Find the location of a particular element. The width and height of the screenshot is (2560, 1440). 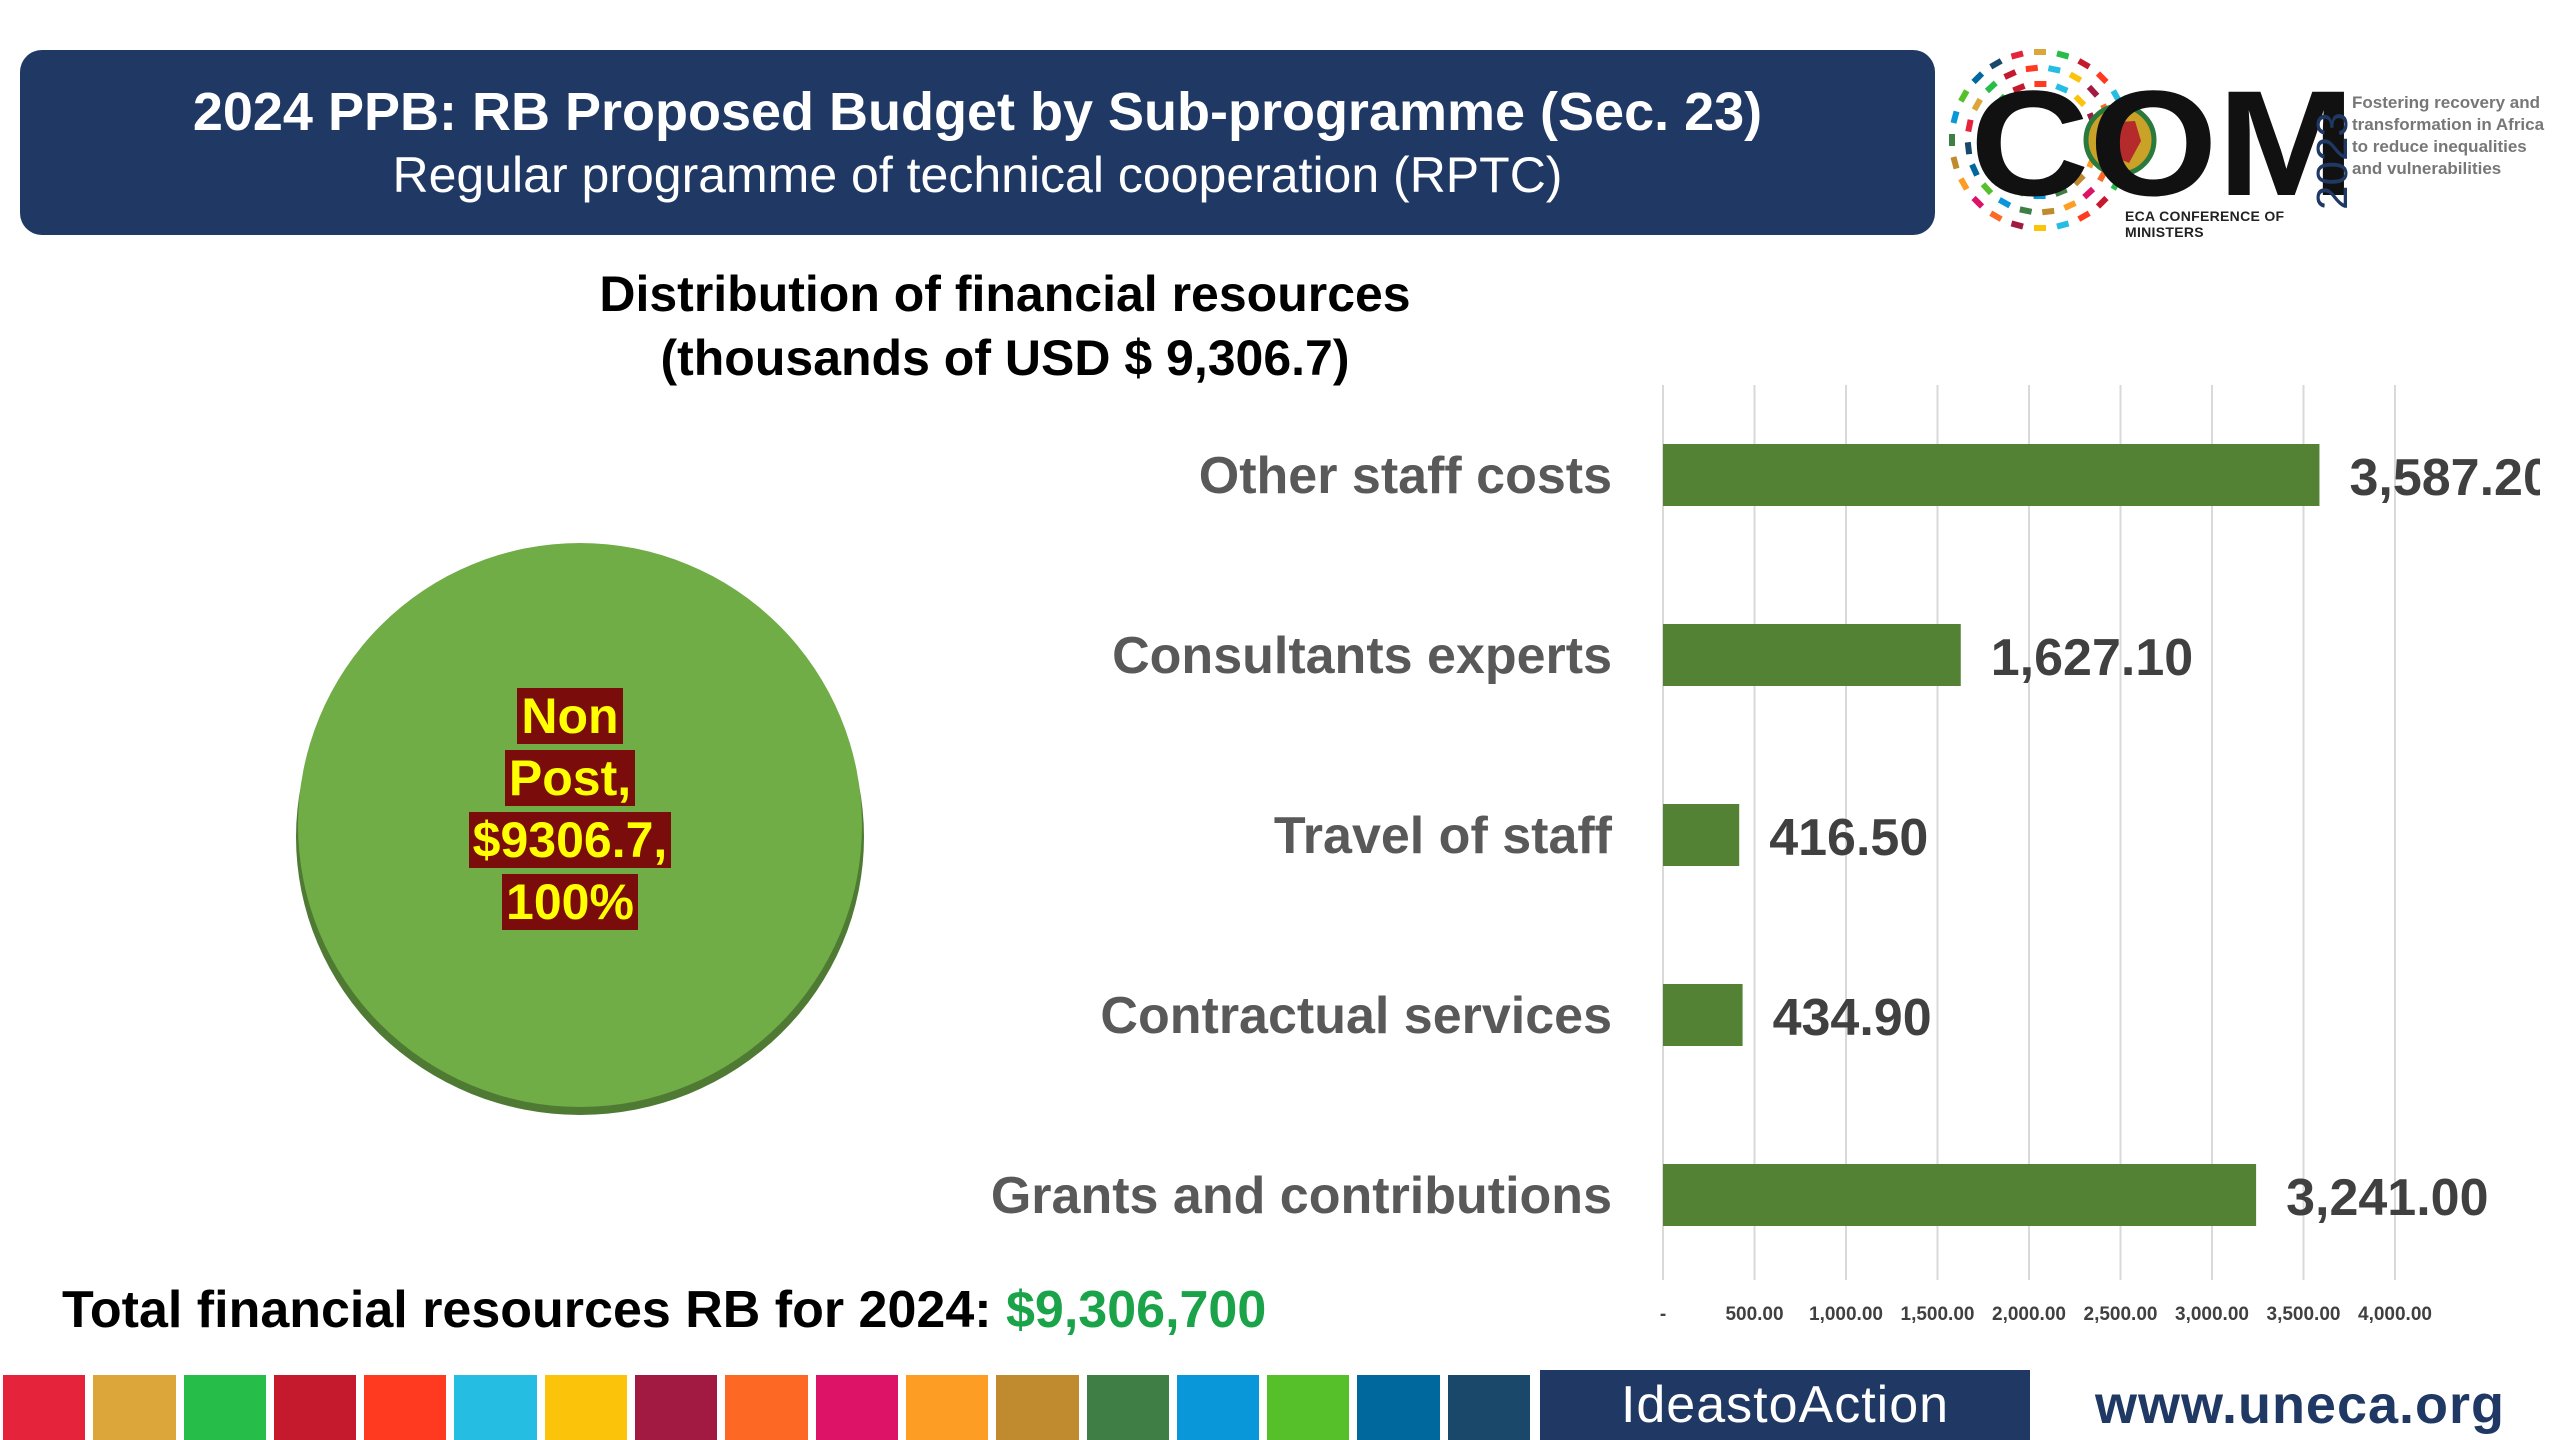

x-tick-label: 3,000.00 is located at coordinates (2212, 1314).